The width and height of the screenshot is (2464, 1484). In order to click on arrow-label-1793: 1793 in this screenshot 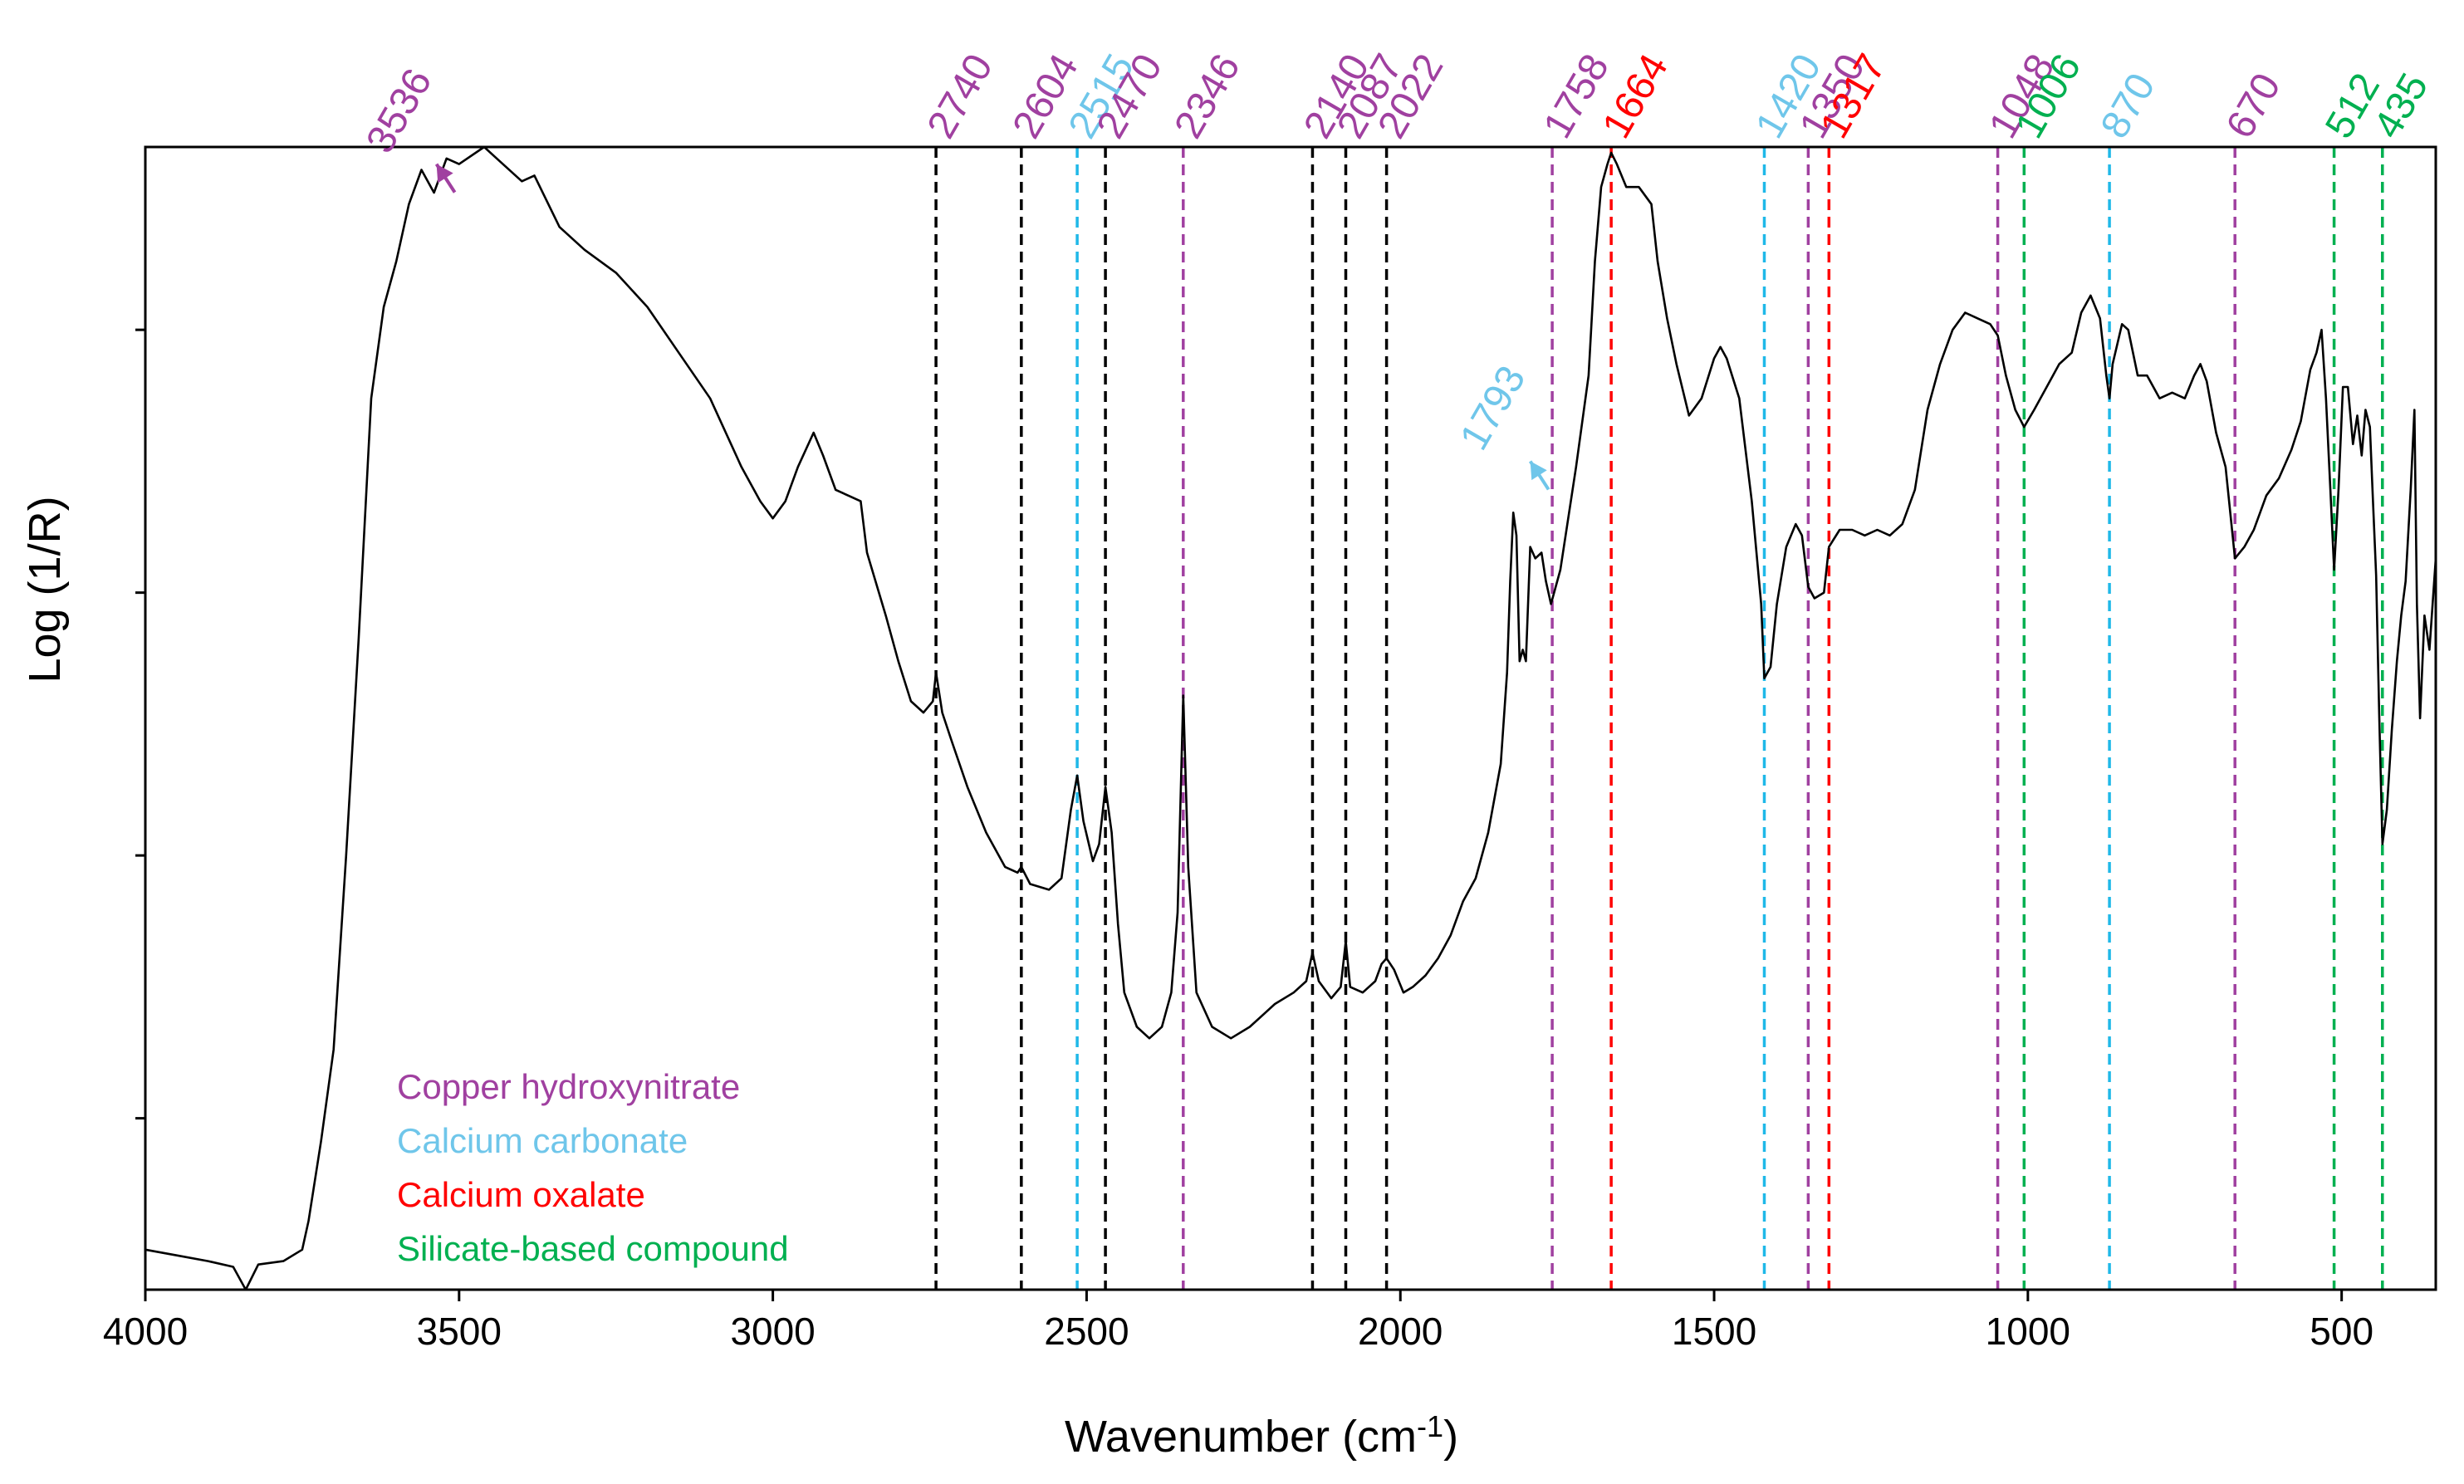, I will do `click(1493, 408)`.